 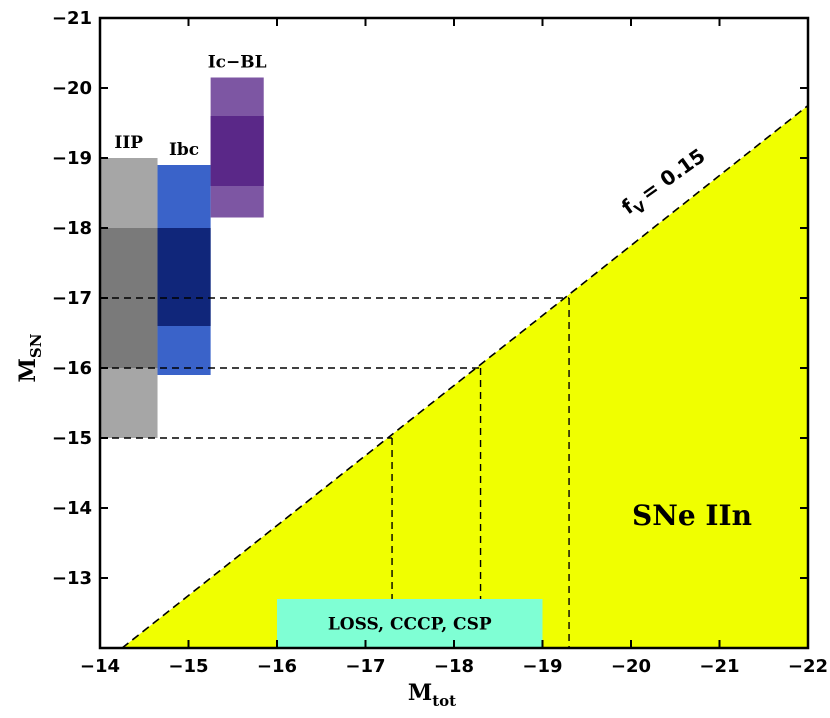 What do you see at coordinates (100, 666) in the screenshot?
I see `x-tick-label-0: −14` at bounding box center [100, 666].